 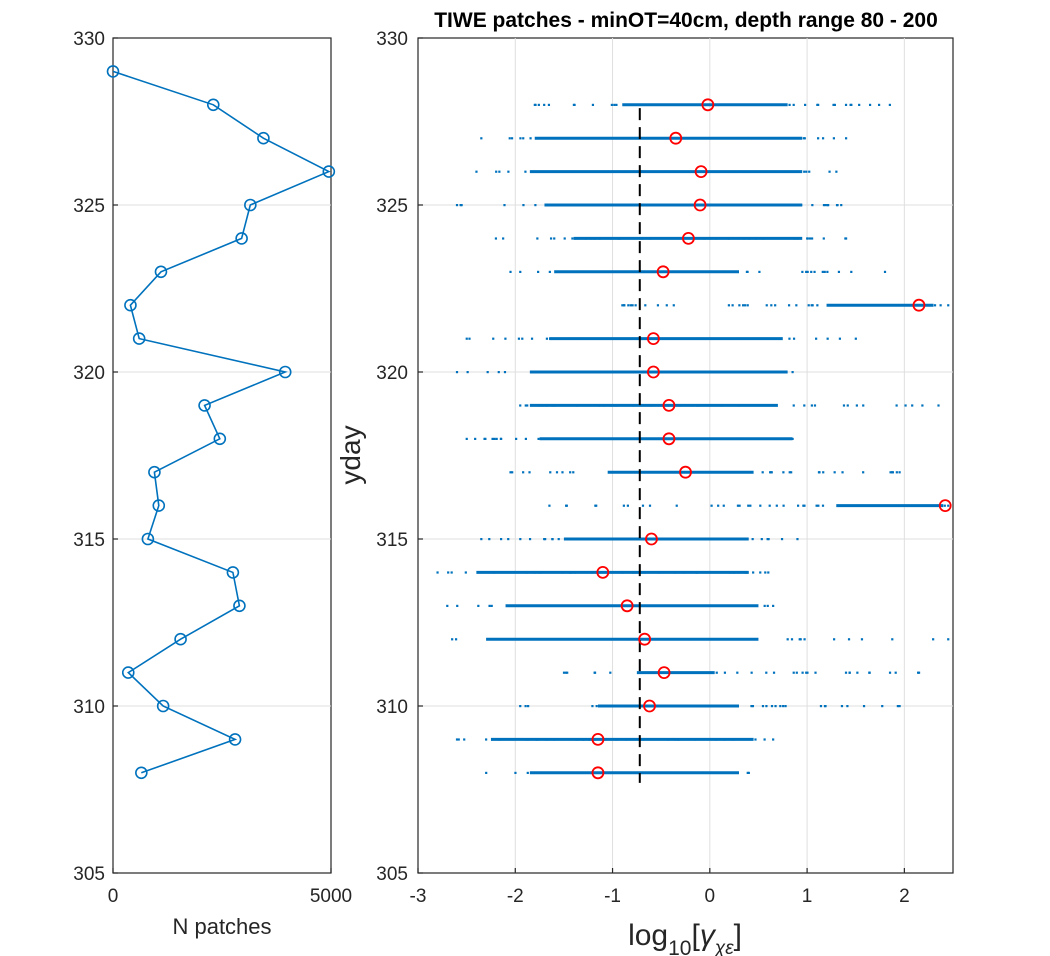 I want to click on gamma-xtick-label: -2, so click(x=515, y=896).